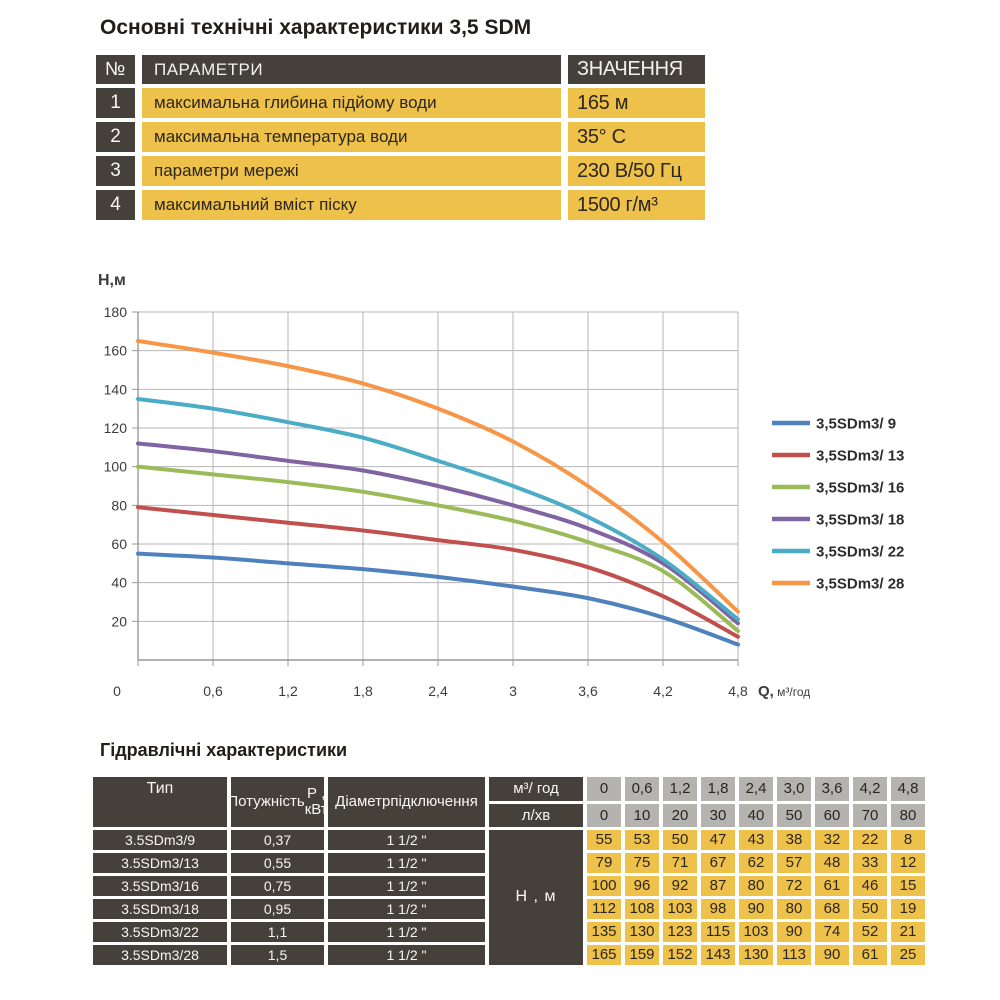 The image size is (1000, 1000). Describe the element at coordinates (860, 488) in the screenshot. I see `legend-label: 3,5SDm3/ 16` at that location.